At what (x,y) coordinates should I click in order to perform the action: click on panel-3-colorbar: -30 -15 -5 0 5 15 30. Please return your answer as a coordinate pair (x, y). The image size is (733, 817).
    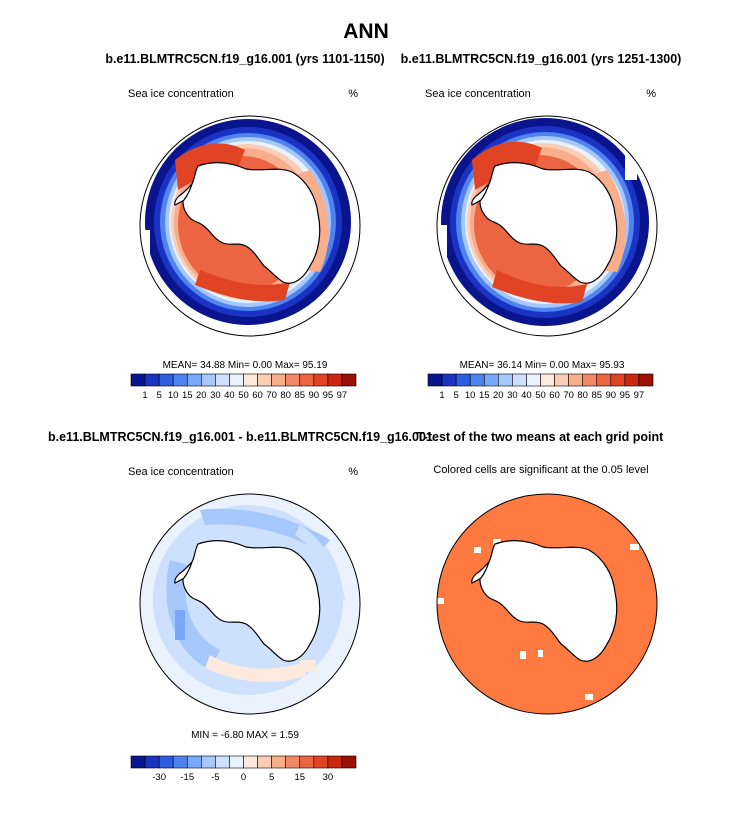
    Looking at the image, I should click on (243, 769).